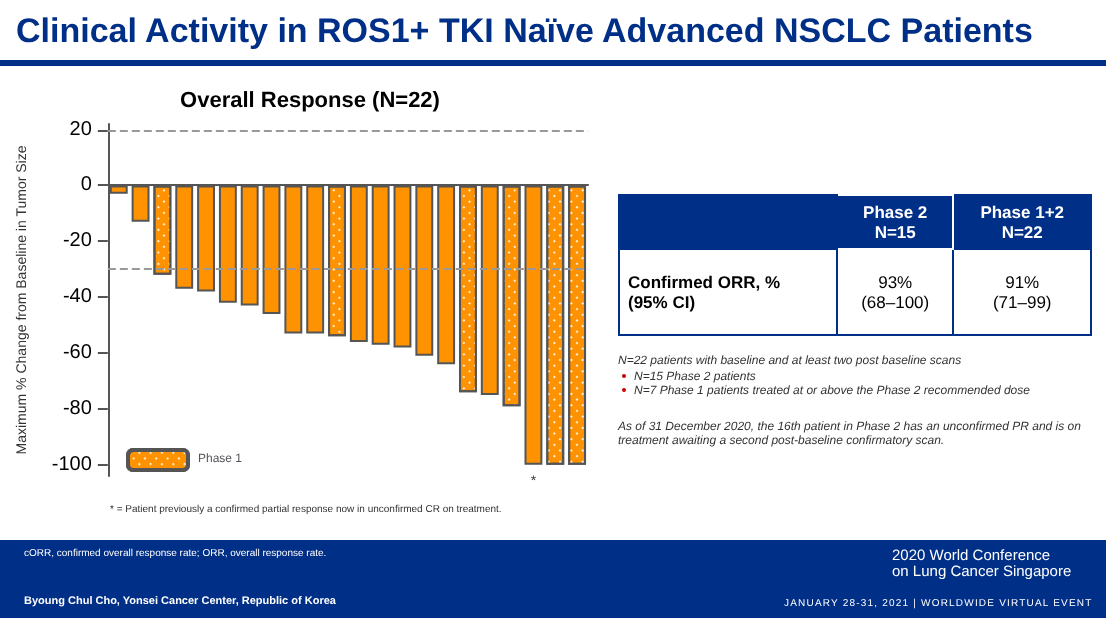 The width and height of the screenshot is (1106, 618). I want to click on y-tick-label: 0, so click(86, 185).